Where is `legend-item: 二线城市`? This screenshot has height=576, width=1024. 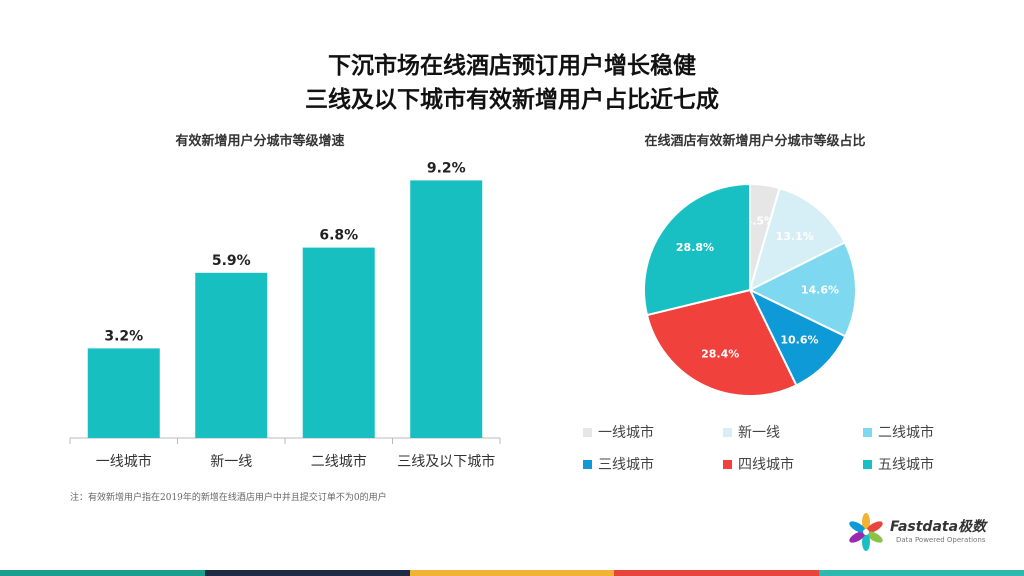
legend-item: 二线城市 is located at coordinates (923, 432).